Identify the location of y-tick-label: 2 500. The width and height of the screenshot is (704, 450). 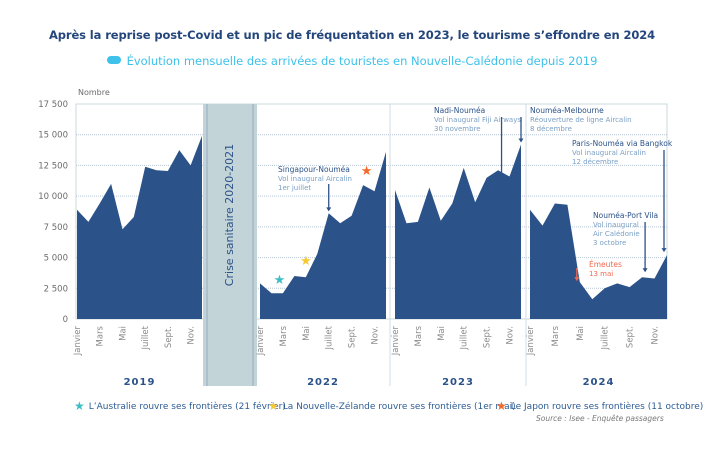
(56, 289).